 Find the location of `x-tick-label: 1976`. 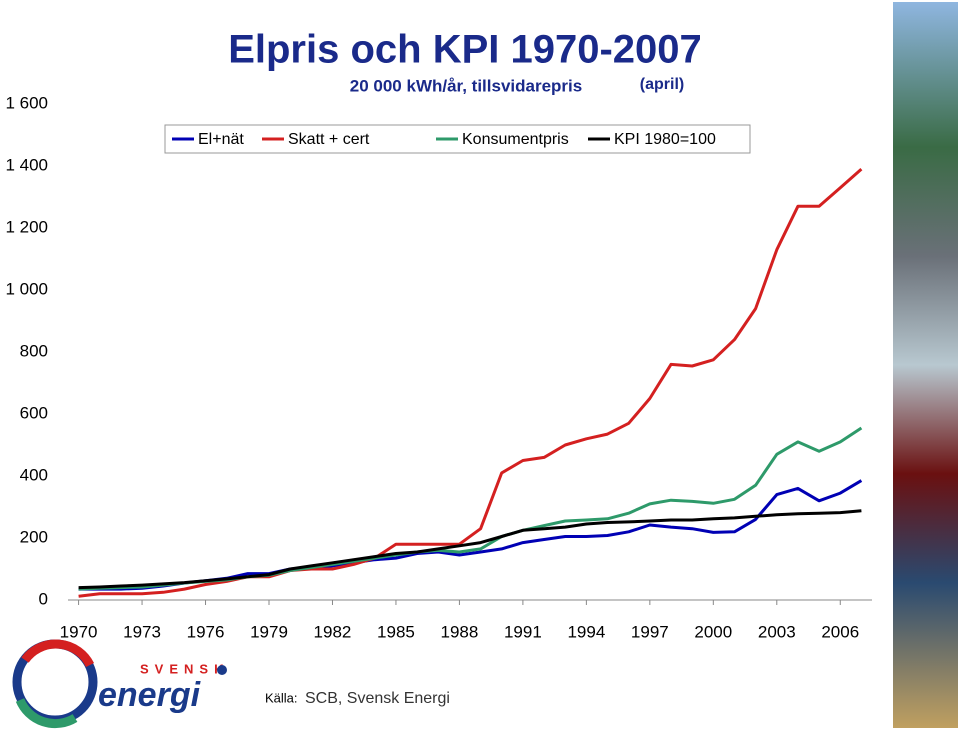

x-tick-label: 1976 is located at coordinates (206, 631).